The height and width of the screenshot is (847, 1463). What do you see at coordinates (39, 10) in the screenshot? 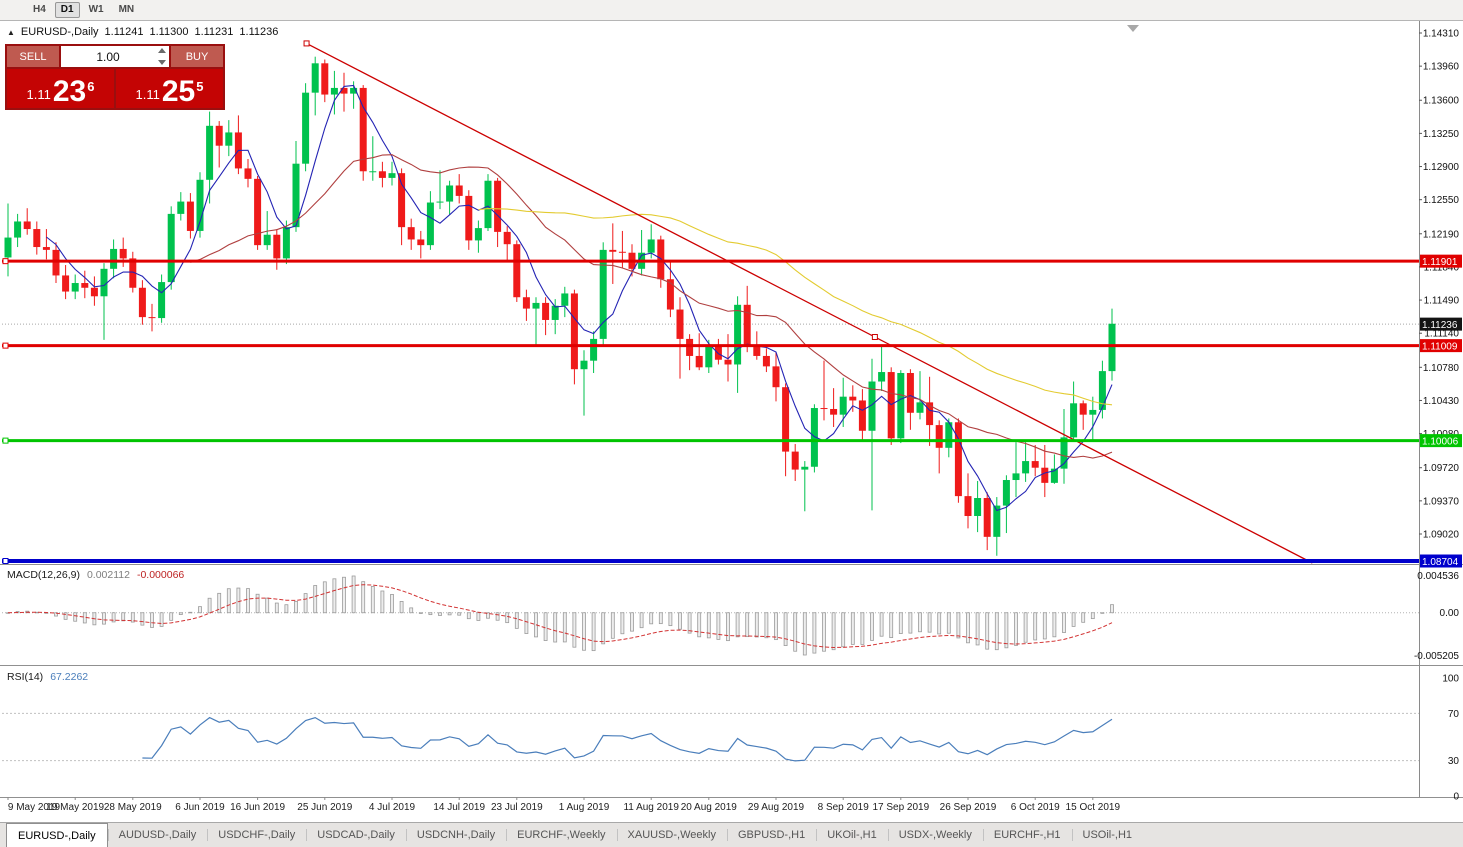
I see `timeframe-h4: H4` at bounding box center [39, 10].